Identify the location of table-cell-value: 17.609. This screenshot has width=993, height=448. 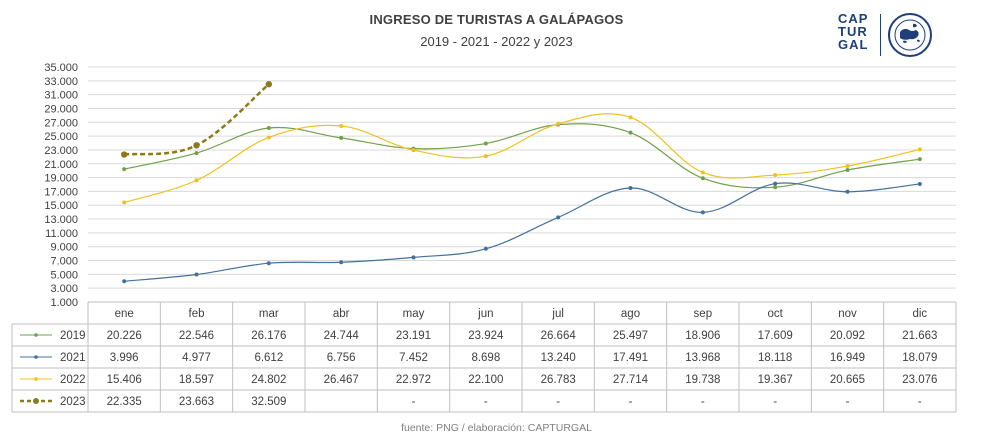
(775, 336).